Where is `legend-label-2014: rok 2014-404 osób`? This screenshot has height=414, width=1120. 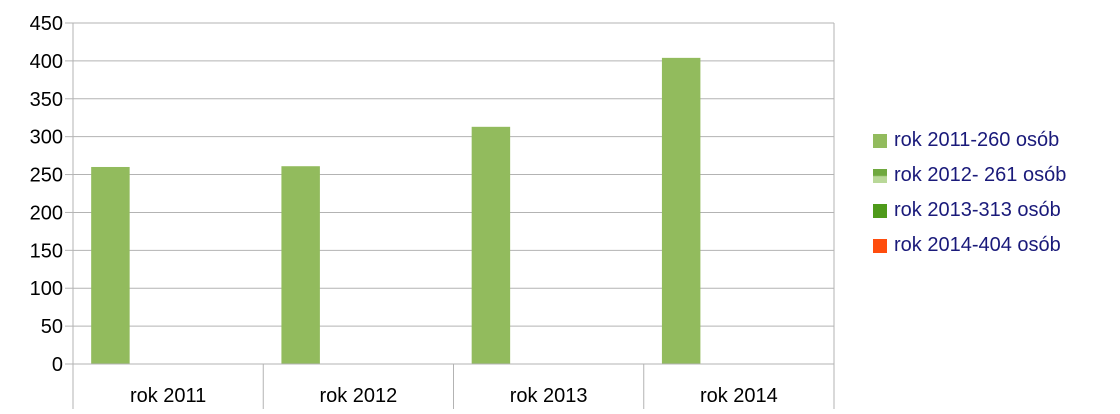 legend-label-2014: rok 2014-404 osób is located at coordinates (977, 245).